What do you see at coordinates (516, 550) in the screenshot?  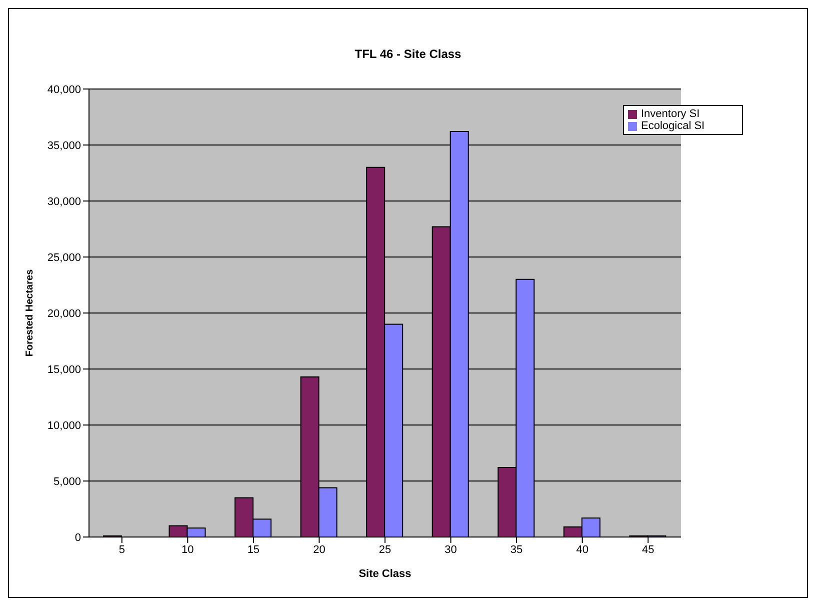 I see `x-tick-label: 35` at bounding box center [516, 550].